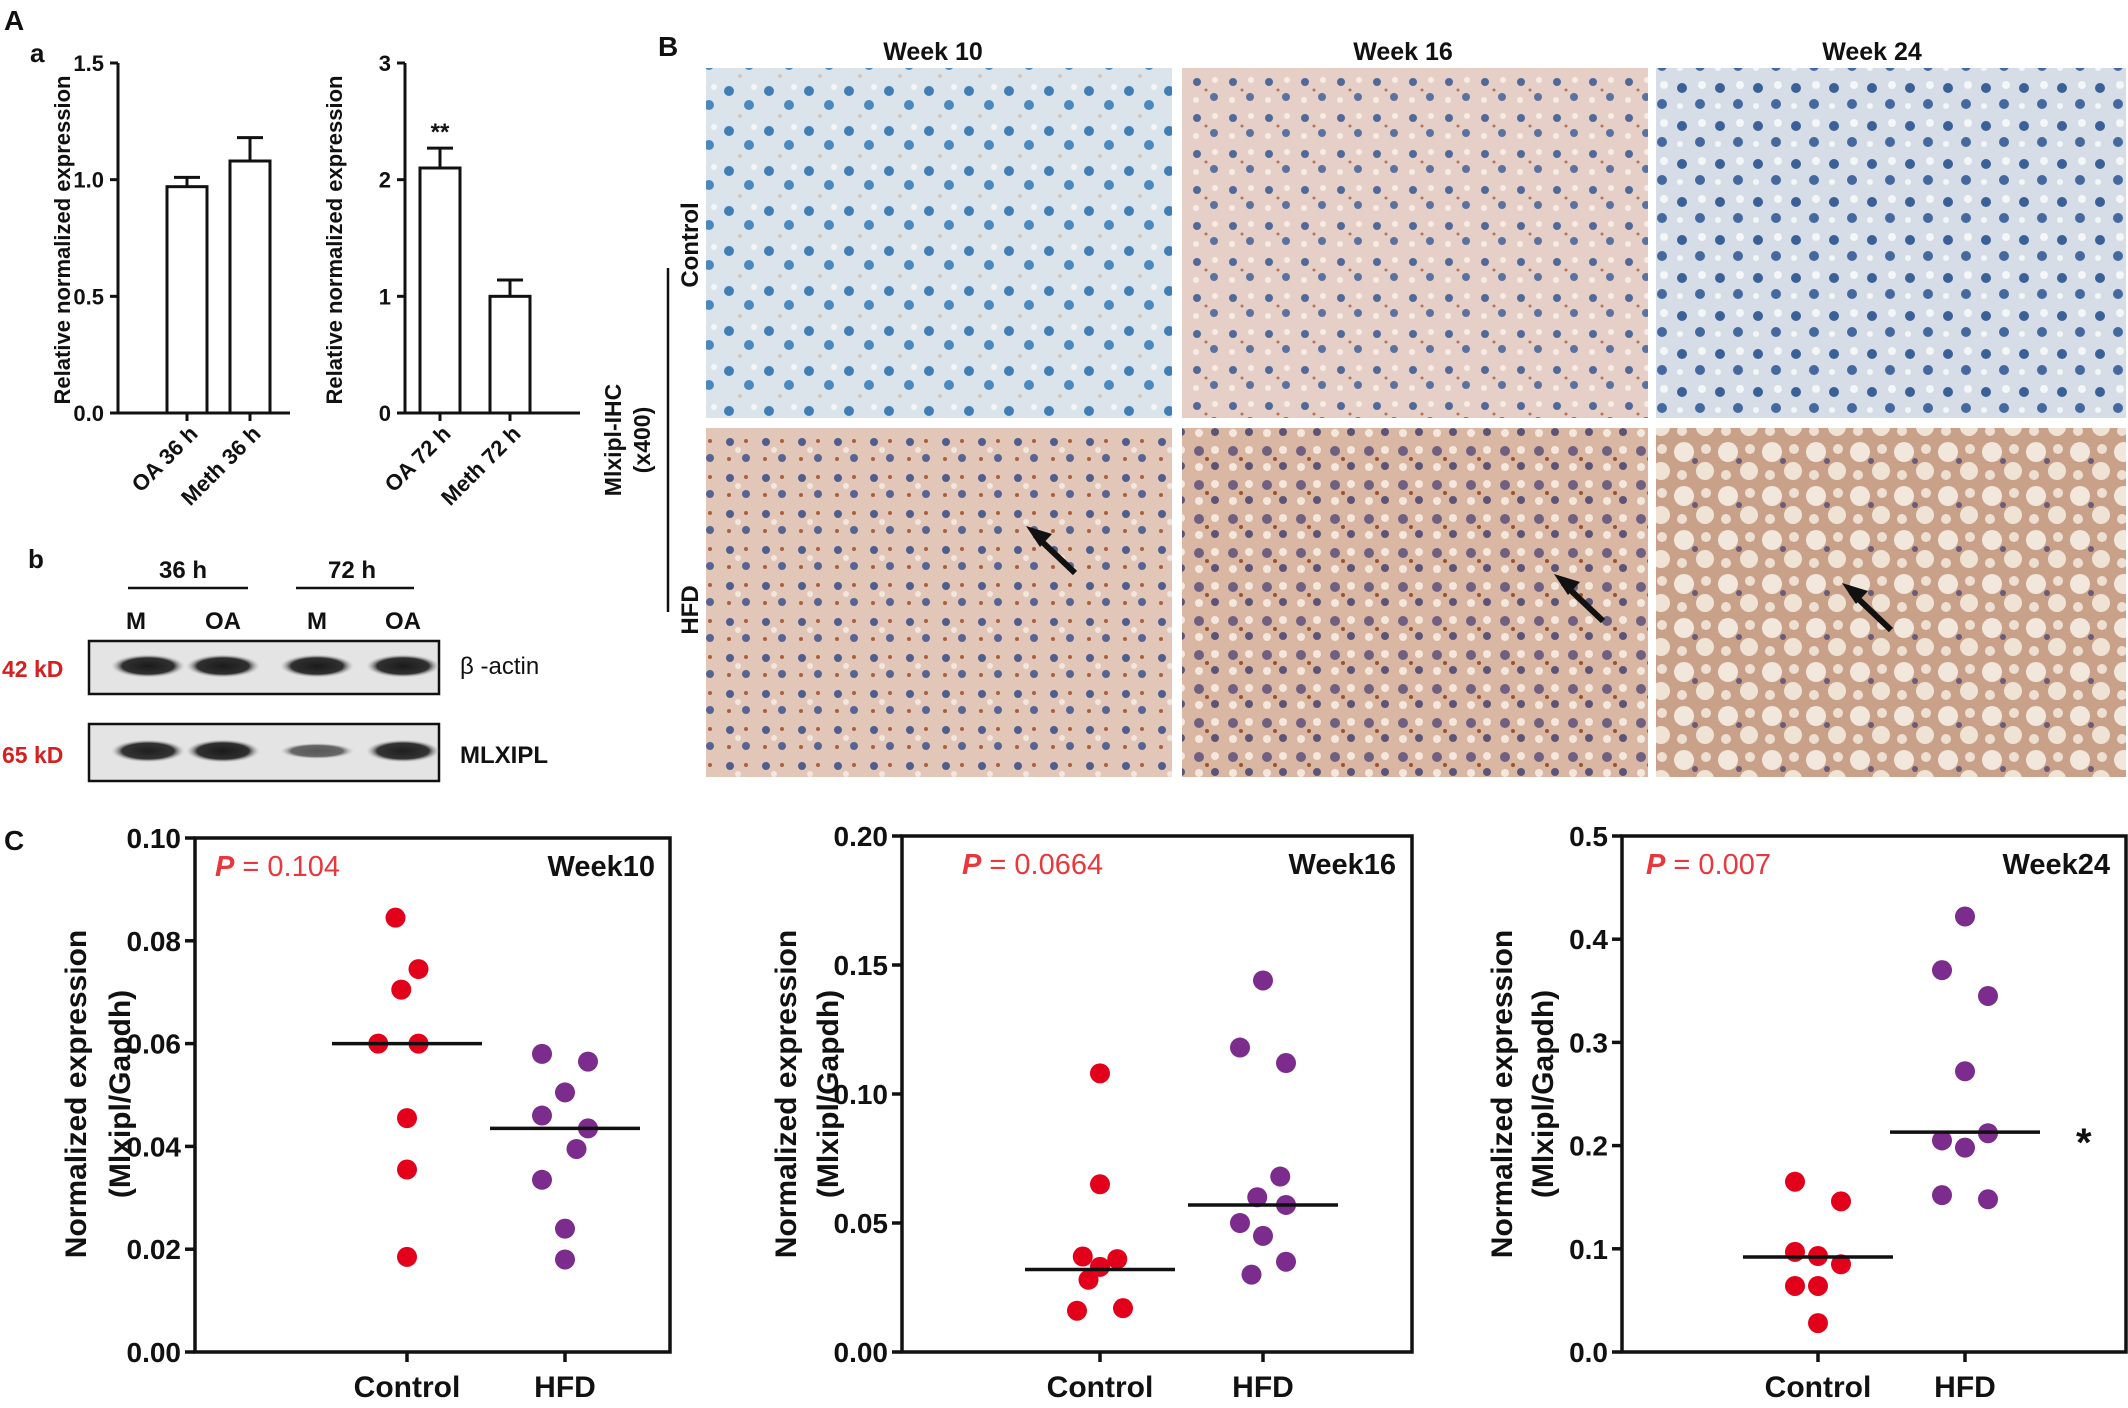 This screenshot has height=1408, width=2128. I want to click on blot-lane-label: M, so click(317, 621).